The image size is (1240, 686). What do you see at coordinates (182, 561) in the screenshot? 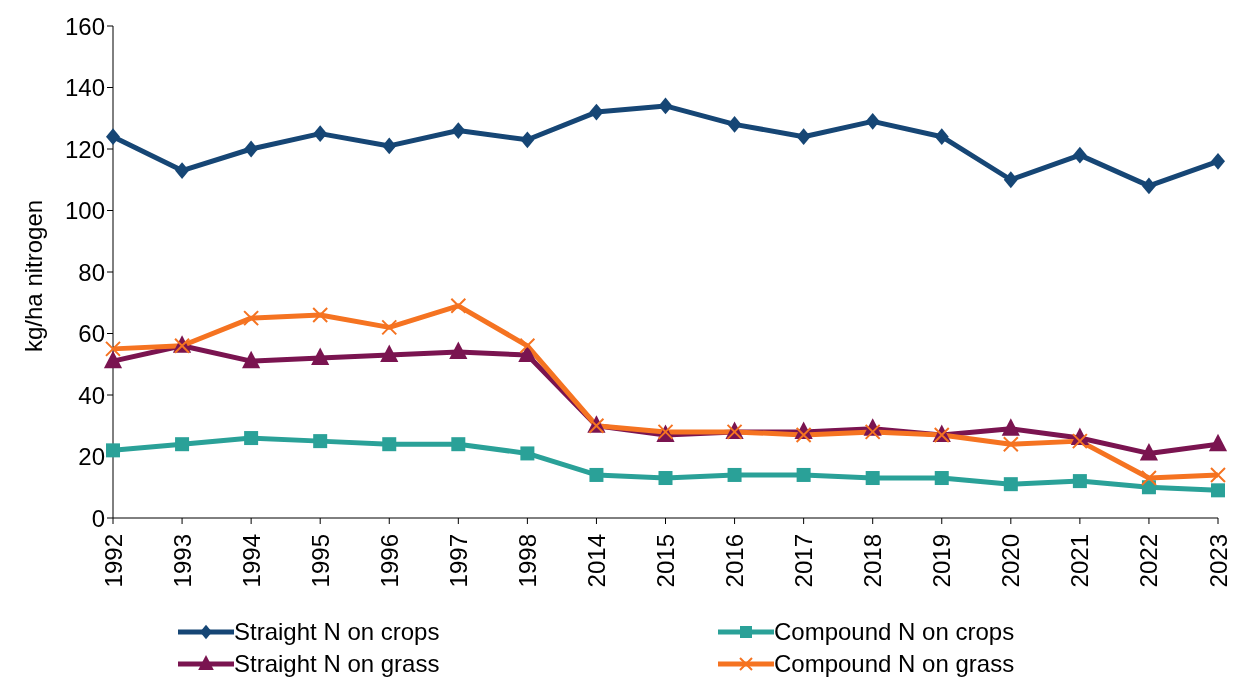
I see `x-tick-label: 1993` at bounding box center [182, 561].